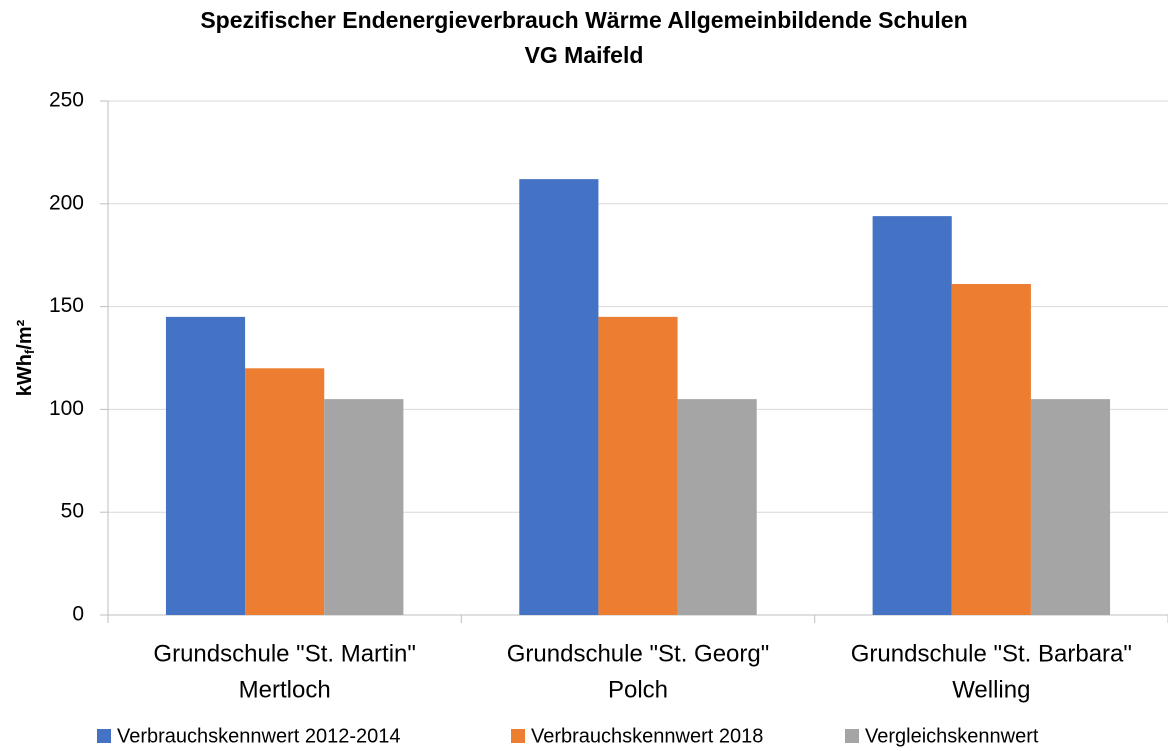  I want to click on x-tick-label: Polch, so click(638, 689).